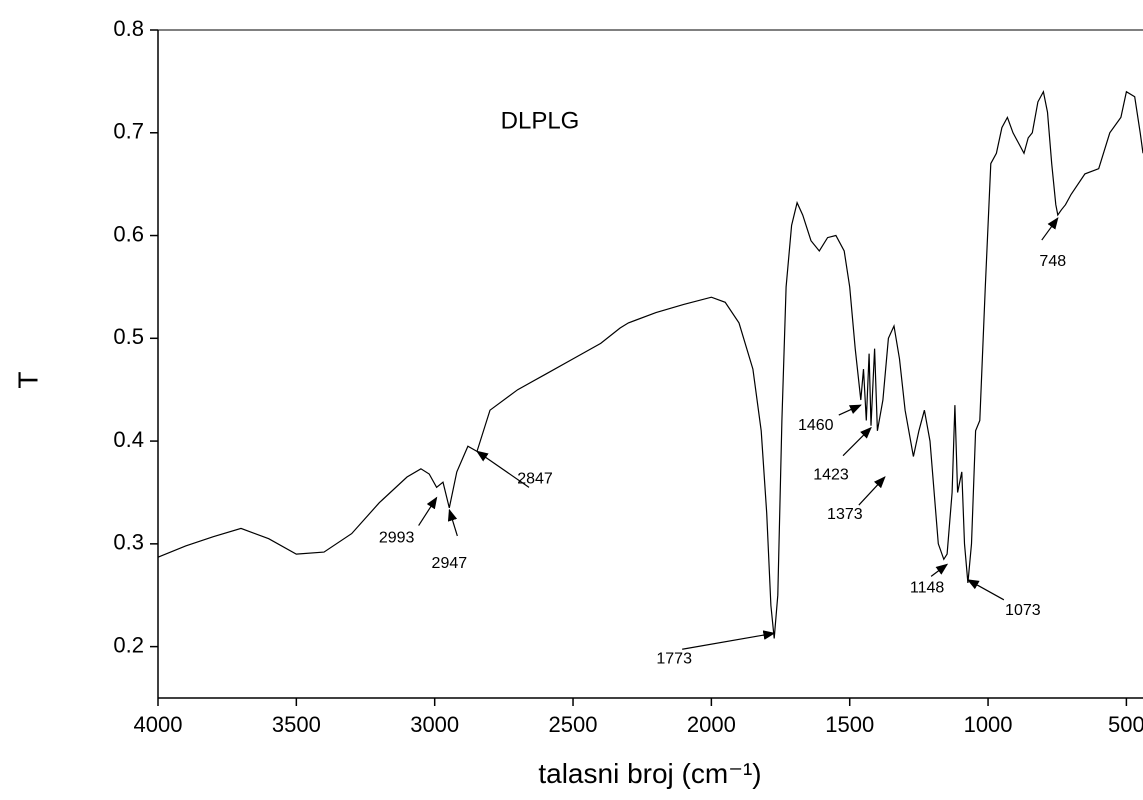 This screenshot has width=1143, height=800. Describe the element at coordinates (988, 724) in the screenshot. I see `x-tick-label: 1000` at that location.